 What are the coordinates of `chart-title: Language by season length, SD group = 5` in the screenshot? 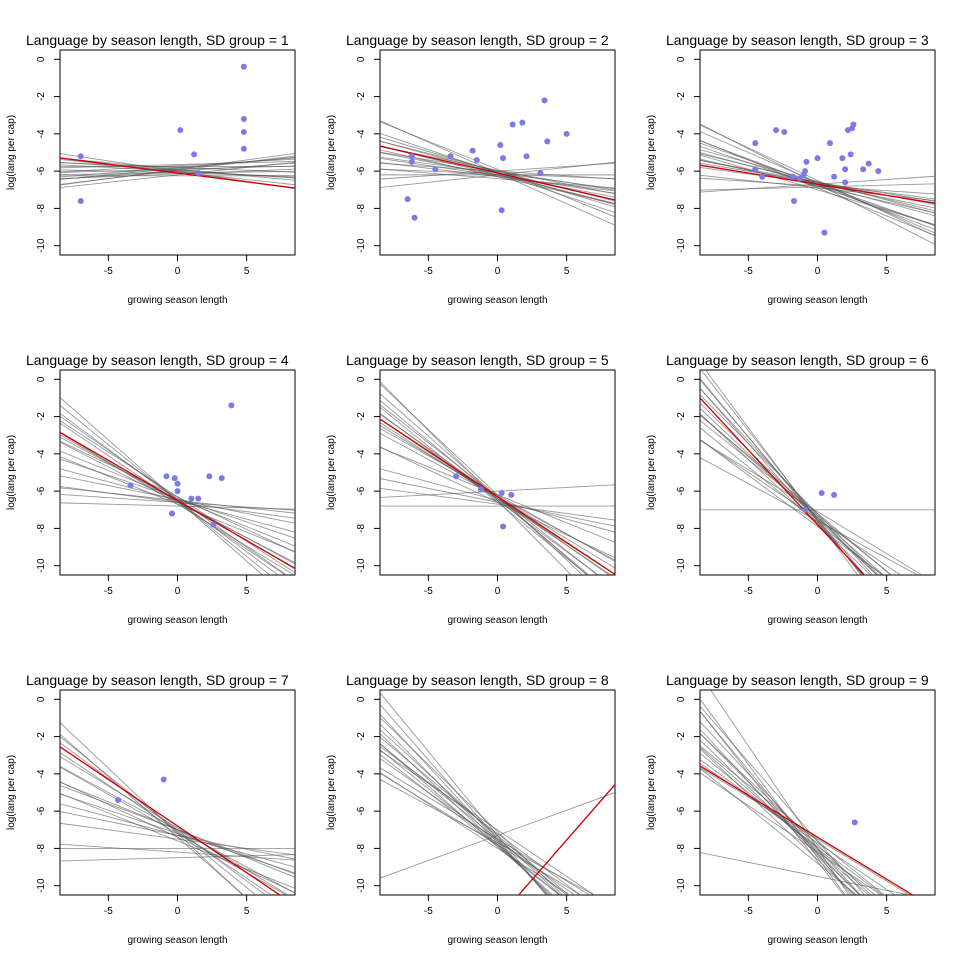 It's located at (477, 360).